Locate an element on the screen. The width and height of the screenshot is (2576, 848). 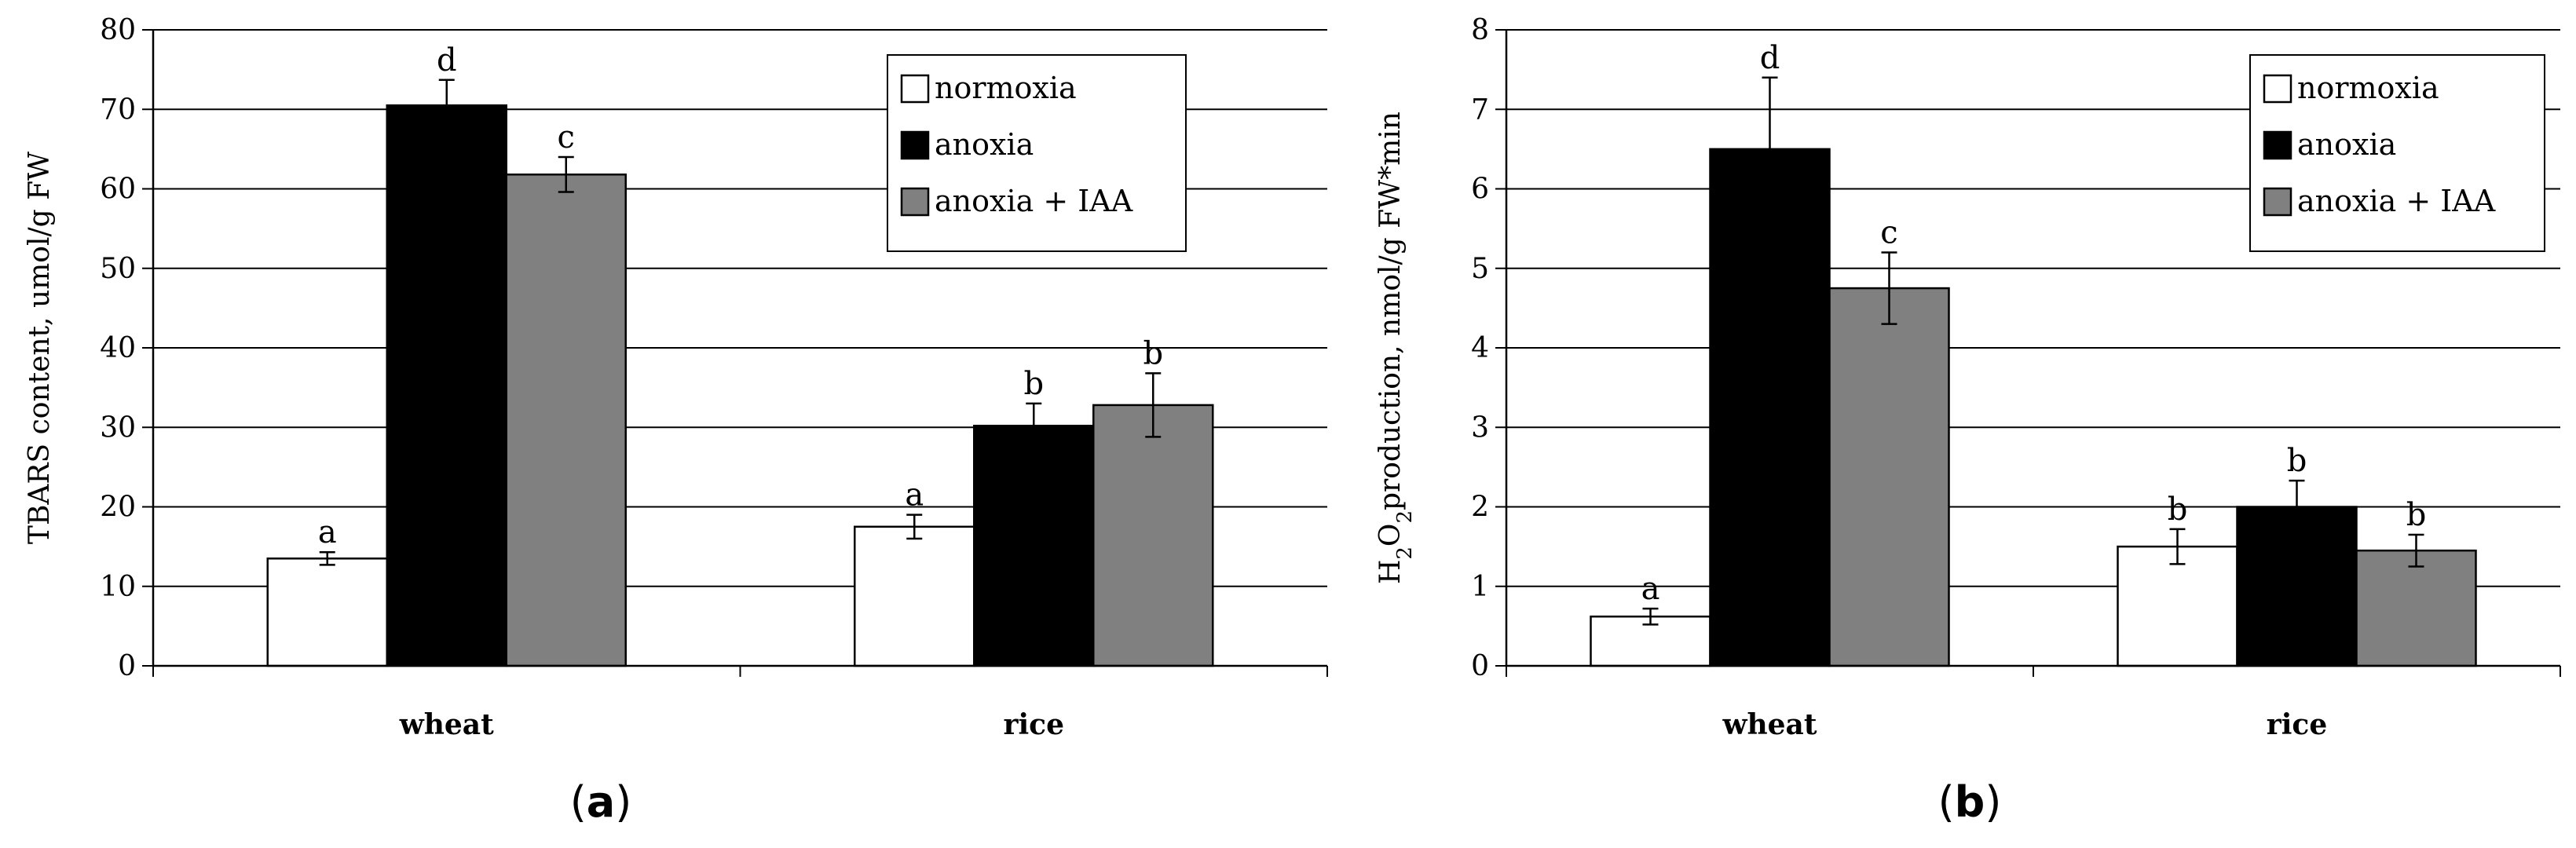
panel-label: (a) is located at coordinates (601, 802).